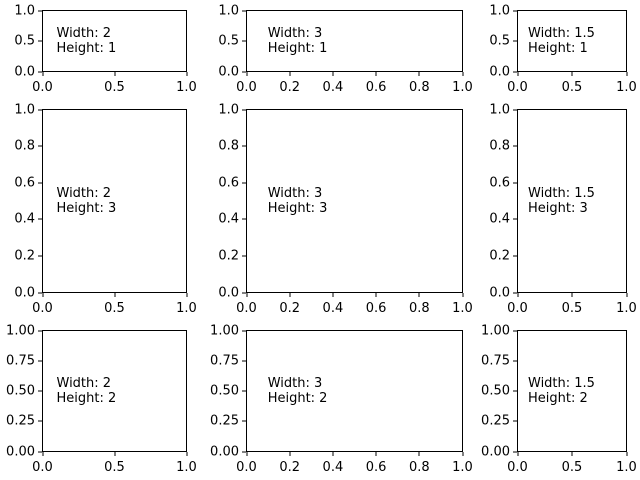 This screenshot has height=480, width=640. I want to click on y-tick-label: 0.25, so click(495, 421).